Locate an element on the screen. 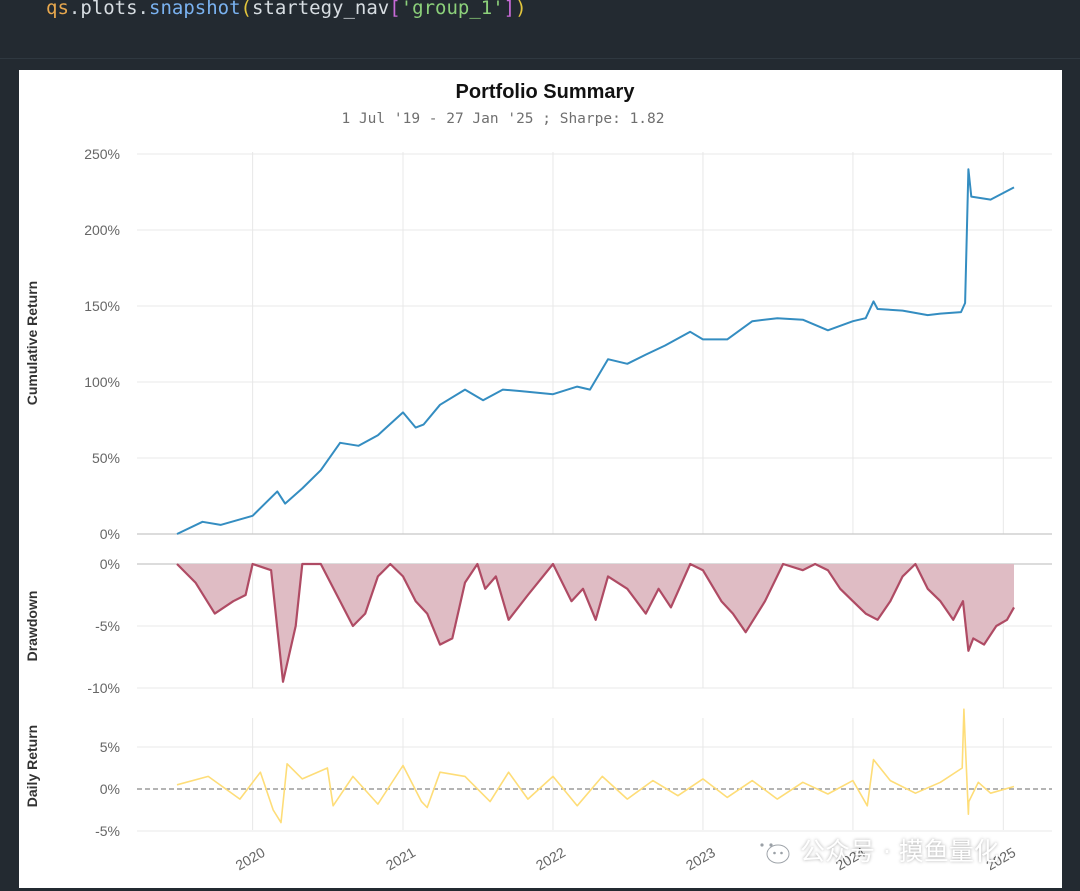 This screenshot has height=891, width=1080. y-tick-label: -10% is located at coordinates (103, 688).